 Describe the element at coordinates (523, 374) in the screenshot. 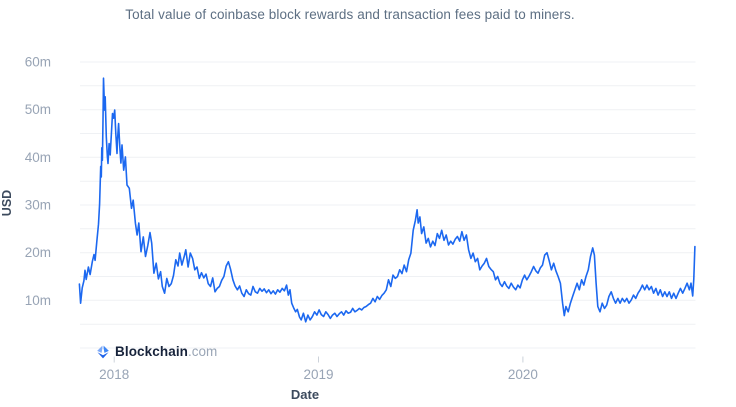

I see `x-tick-label: 2020` at that location.